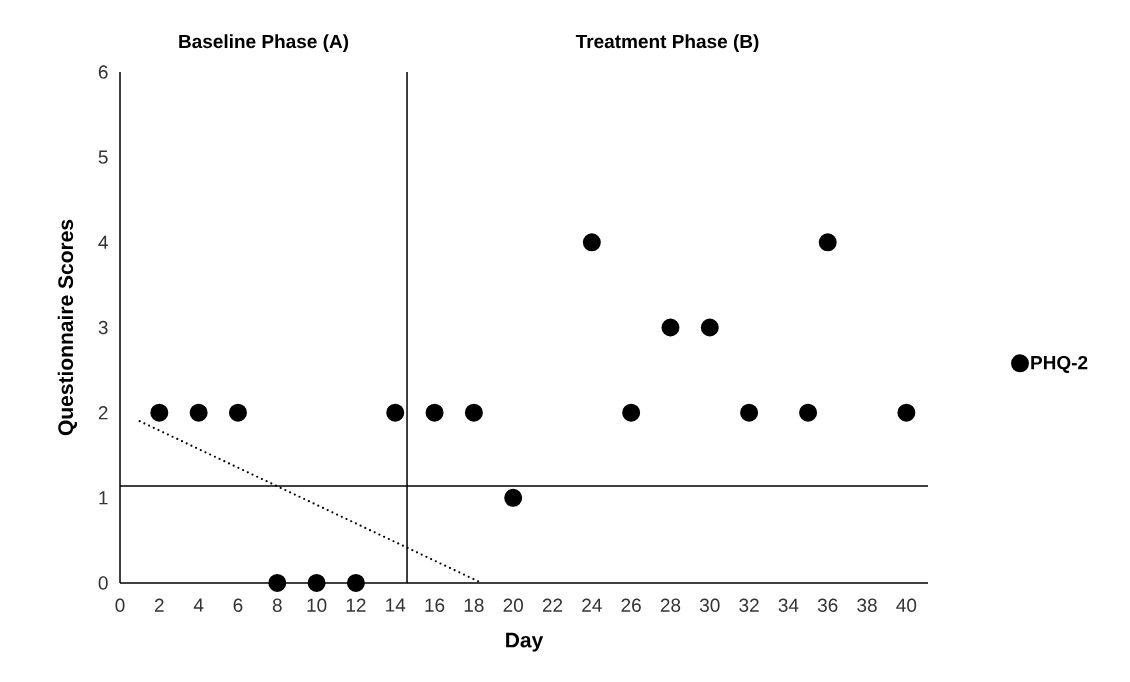 The height and width of the screenshot is (682, 1130). What do you see at coordinates (867, 605) in the screenshot?
I see `x-tick-label: 38` at bounding box center [867, 605].